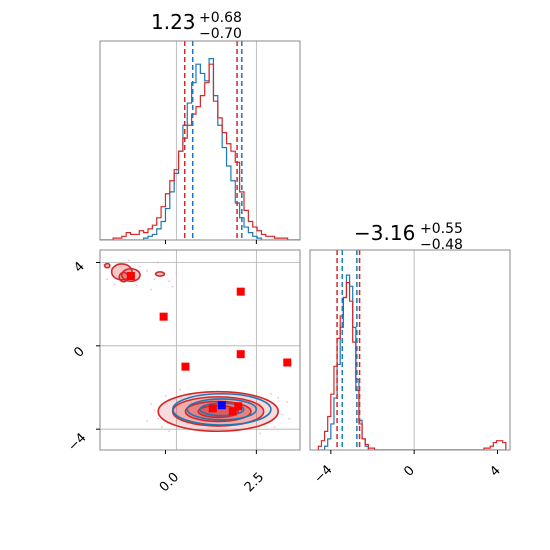  I want to click on joint-y-tick-labels: 4 0 −4, so click(77, 356).